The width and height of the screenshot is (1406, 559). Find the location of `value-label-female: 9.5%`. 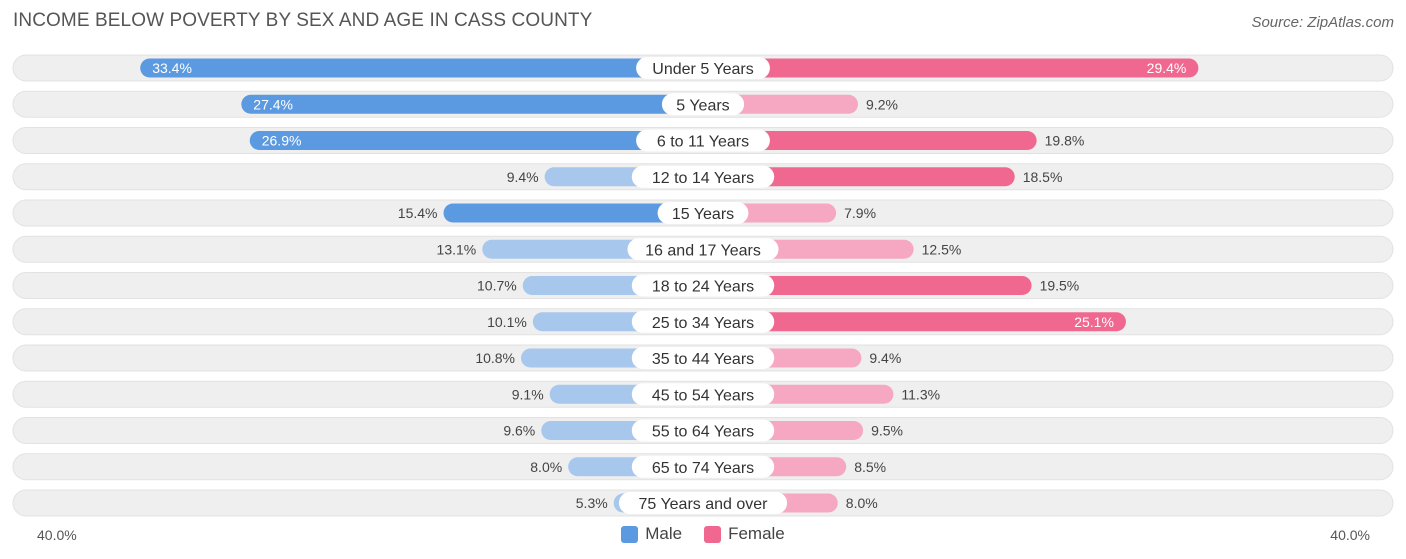

value-label-female: 9.5% is located at coordinates (887, 431).